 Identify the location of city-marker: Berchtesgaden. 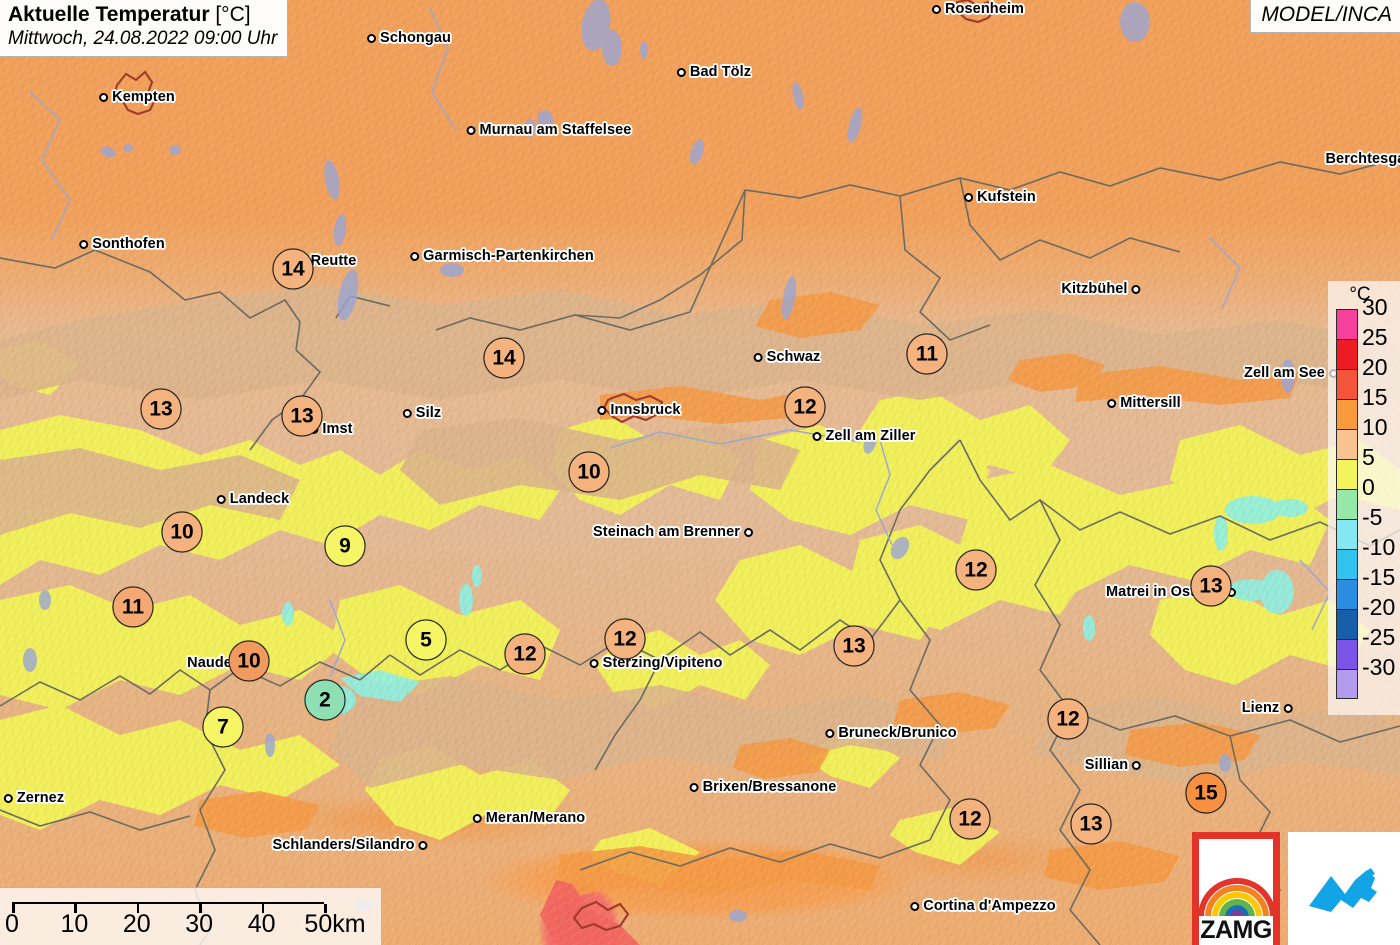
(1362, 159).